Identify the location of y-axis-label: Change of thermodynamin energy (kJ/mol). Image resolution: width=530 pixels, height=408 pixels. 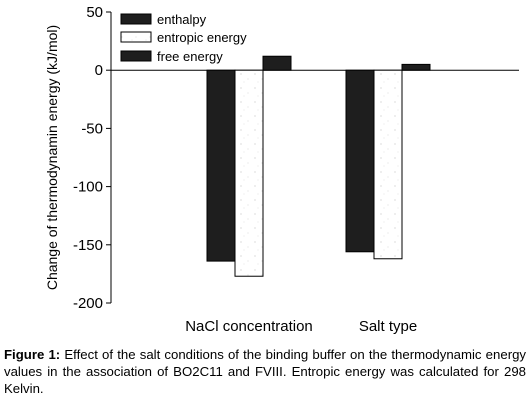
(52, 157).